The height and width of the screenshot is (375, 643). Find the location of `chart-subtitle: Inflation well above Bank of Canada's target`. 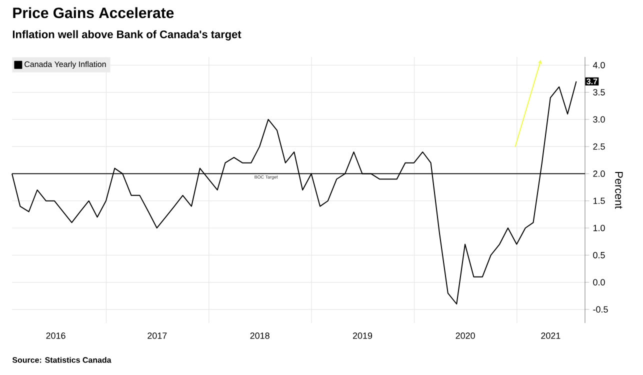

chart-subtitle: Inflation well above Bank of Canada's target is located at coordinates (127, 35).